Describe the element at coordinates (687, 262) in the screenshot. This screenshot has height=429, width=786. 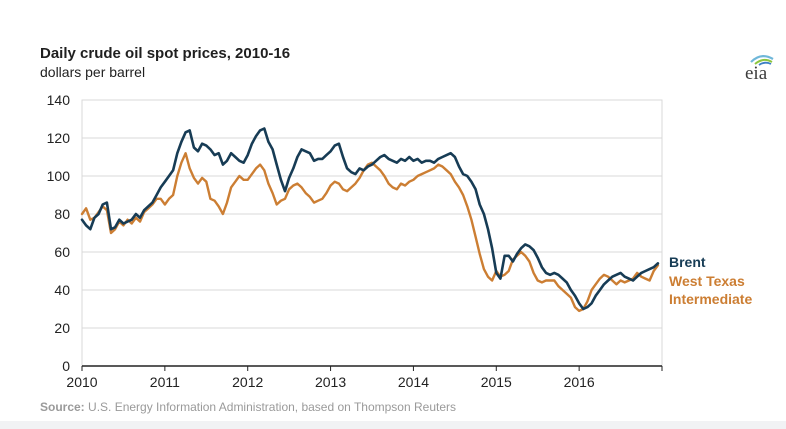
I see `legend-brent: Brent` at that location.